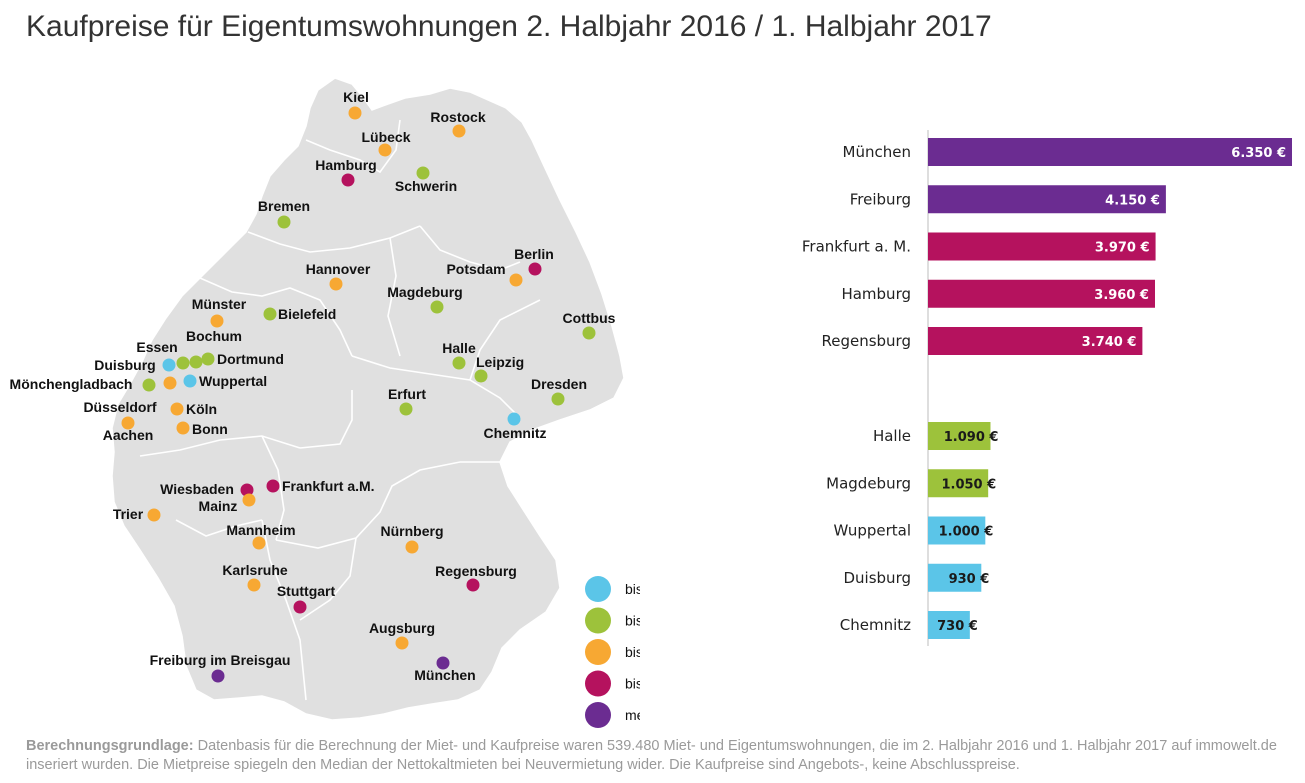  What do you see at coordinates (270, 314) in the screenshot?
I see `city-marker-bielefeld` at bounding box center [270, 314].